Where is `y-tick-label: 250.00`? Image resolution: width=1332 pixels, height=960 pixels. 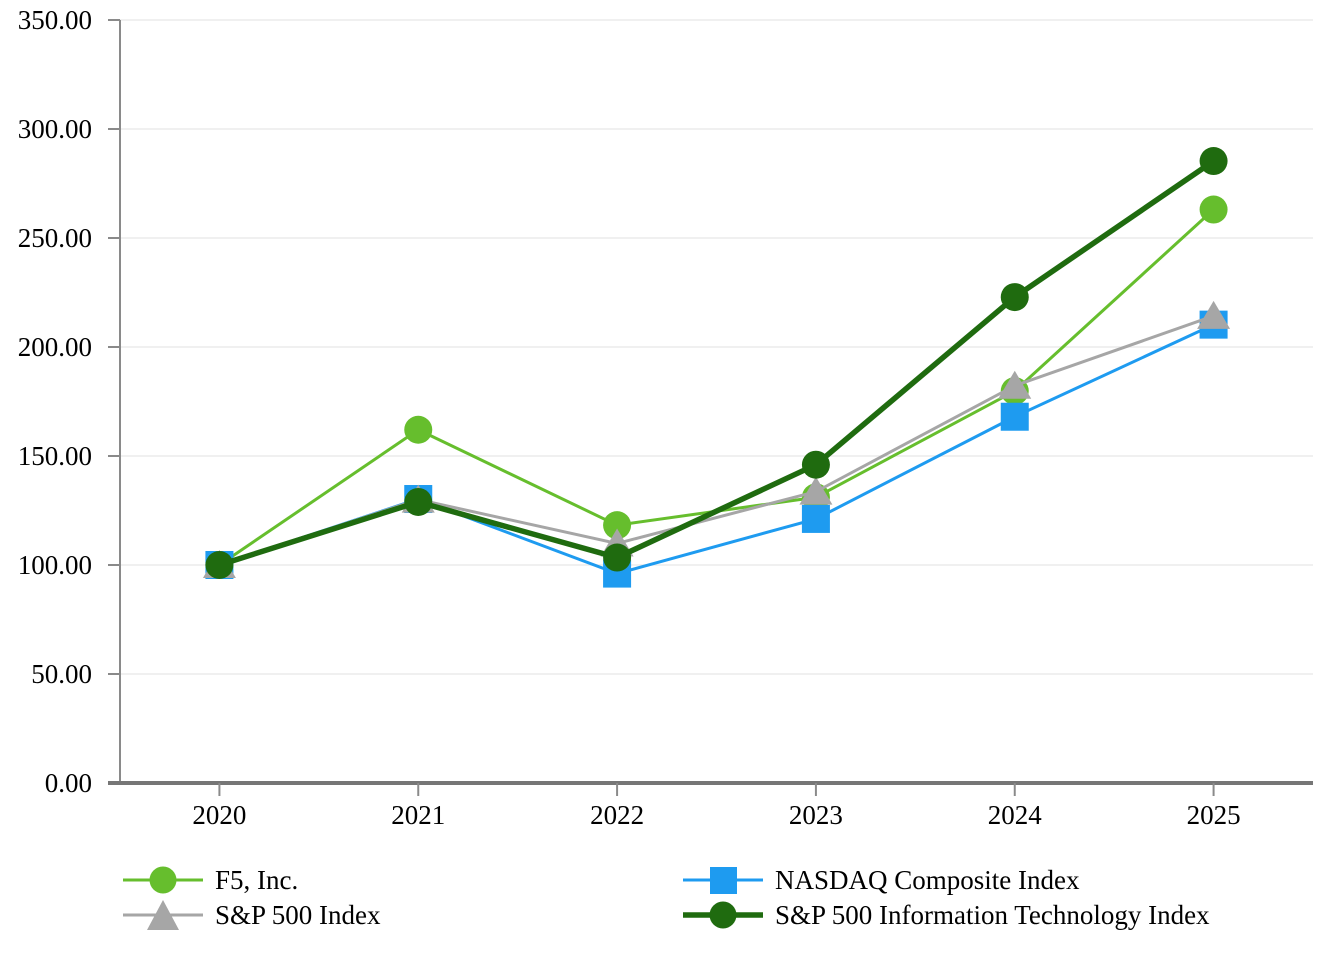
y-tick-label: 250.00 is located at coordinates (55, 238).